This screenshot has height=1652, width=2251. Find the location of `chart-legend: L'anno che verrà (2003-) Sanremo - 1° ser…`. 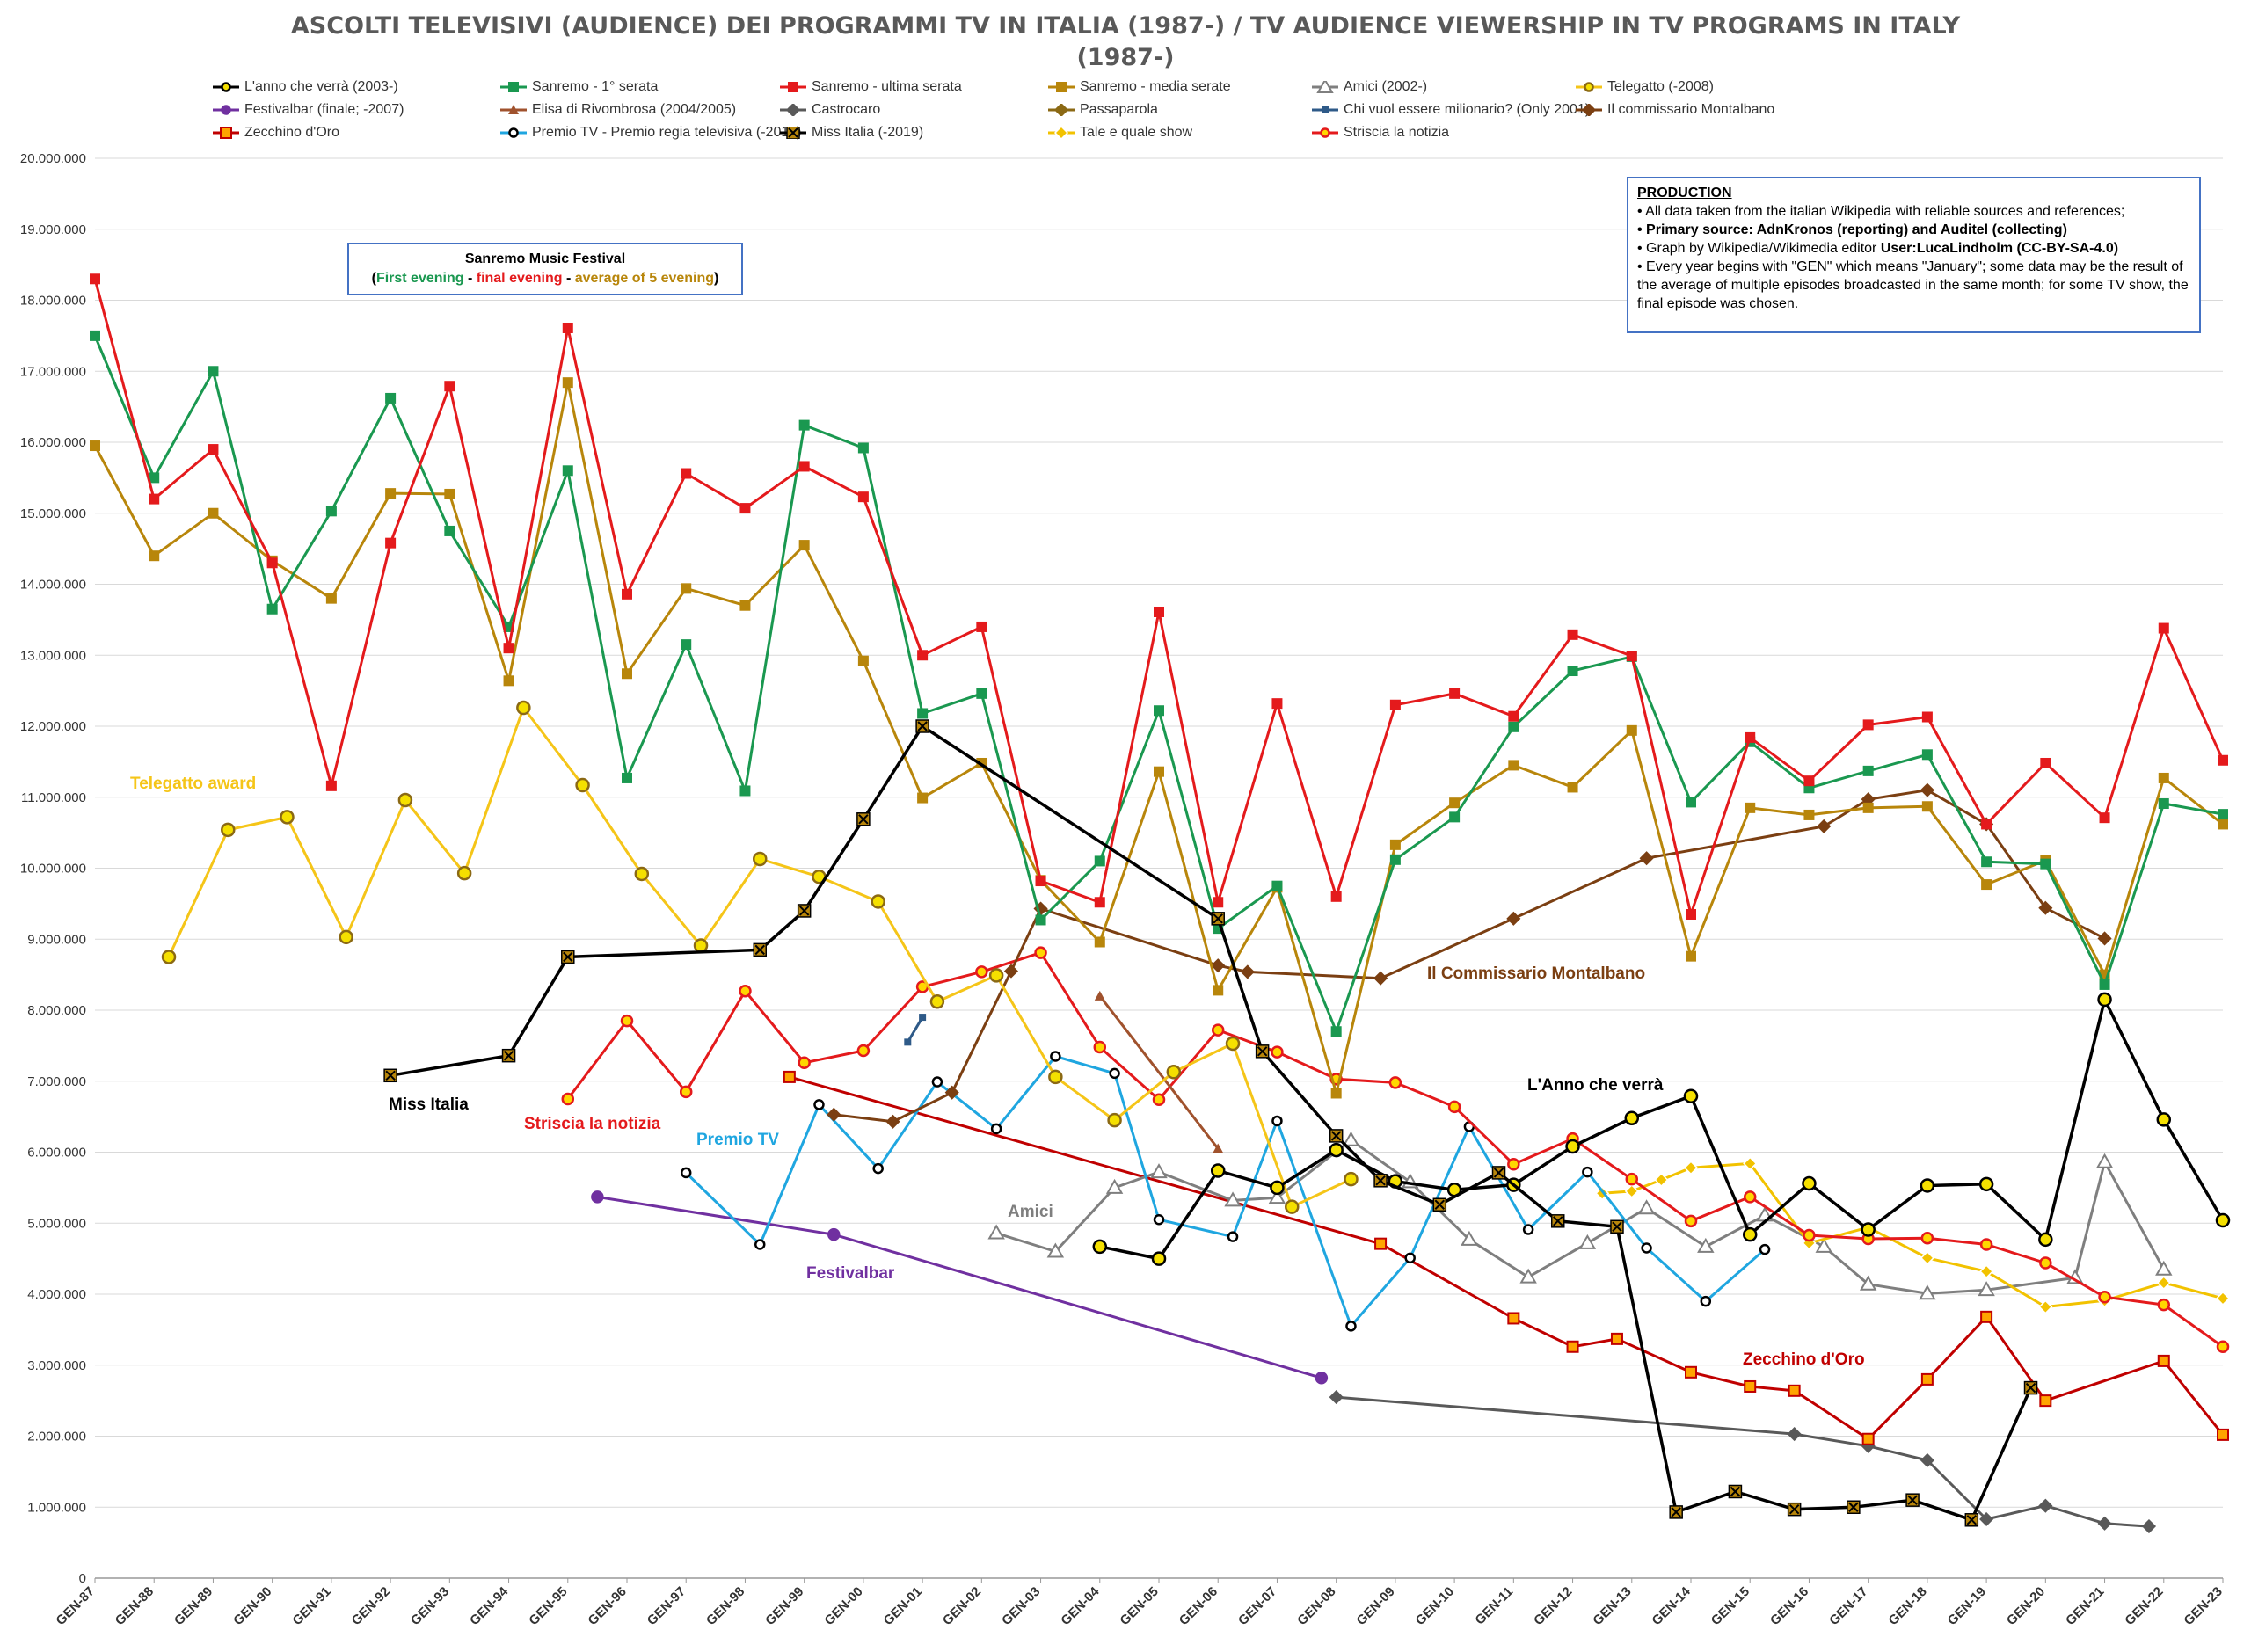

chart-legend: L'anno che verrà (2003-) Sanremo - 1° ser… is located at coordinates (992, 114).